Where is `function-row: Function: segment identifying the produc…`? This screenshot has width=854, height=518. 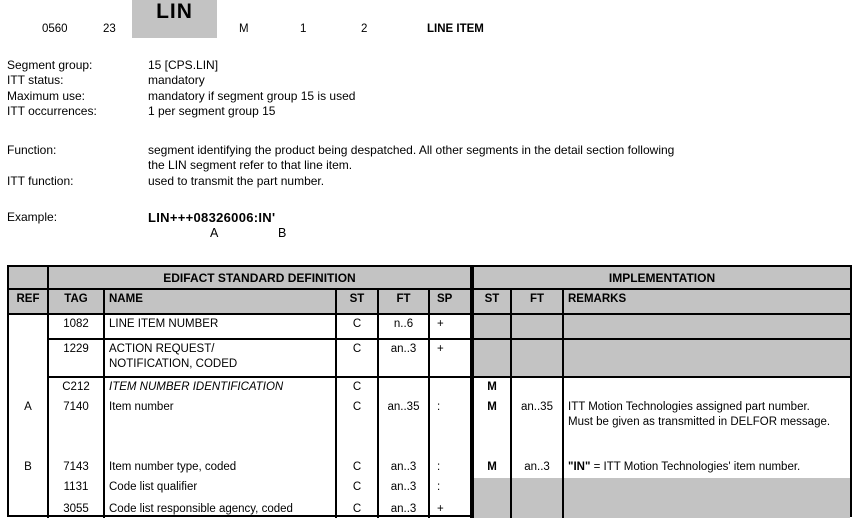 function-row: Function: segment identifying the produc… is located at coordinates (427, 158).